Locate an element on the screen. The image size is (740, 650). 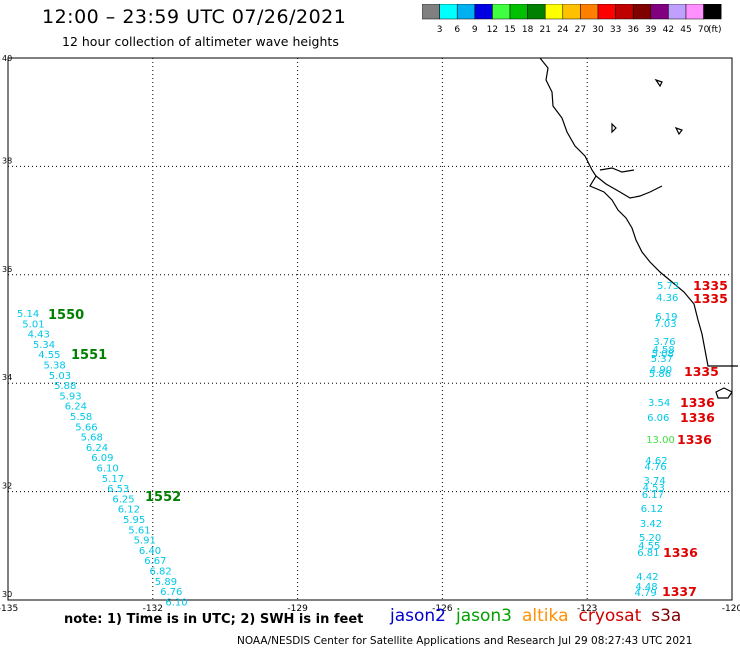
swh-value: 5.08 is located at coordinates (663, 354).